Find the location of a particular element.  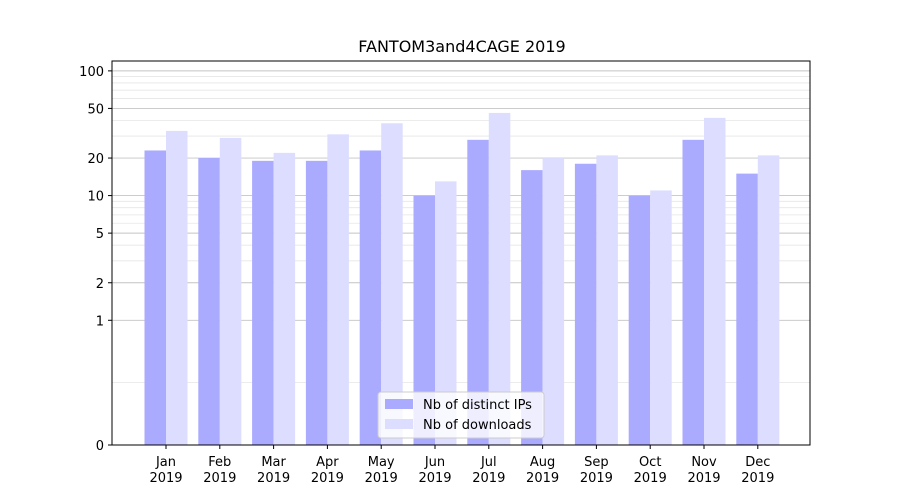

y-tick-label: 2 is located at coordinates (100, 284).